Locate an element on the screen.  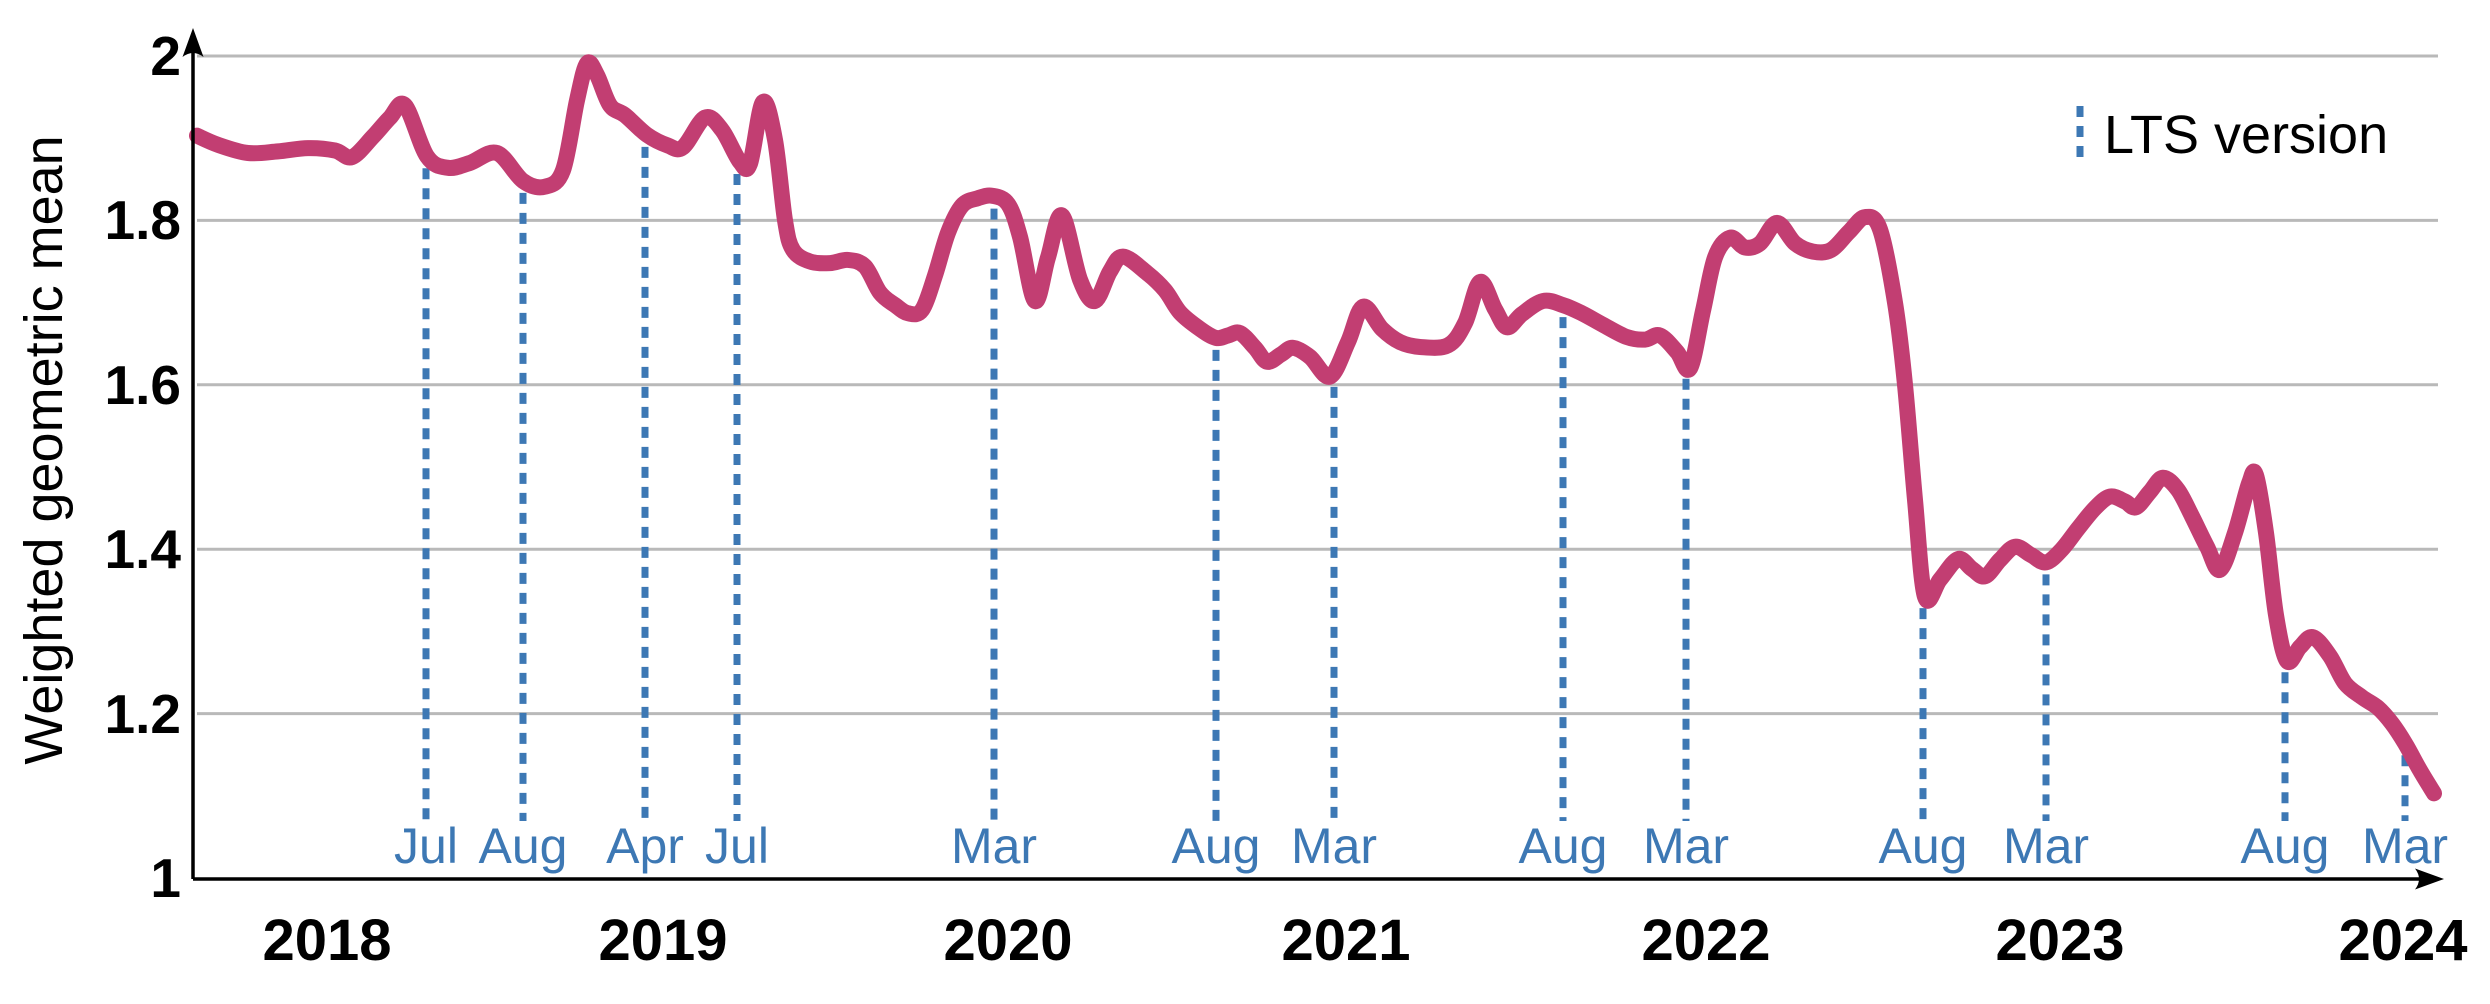
x-year-label: 2021 is located at coordinates (1346, 940).